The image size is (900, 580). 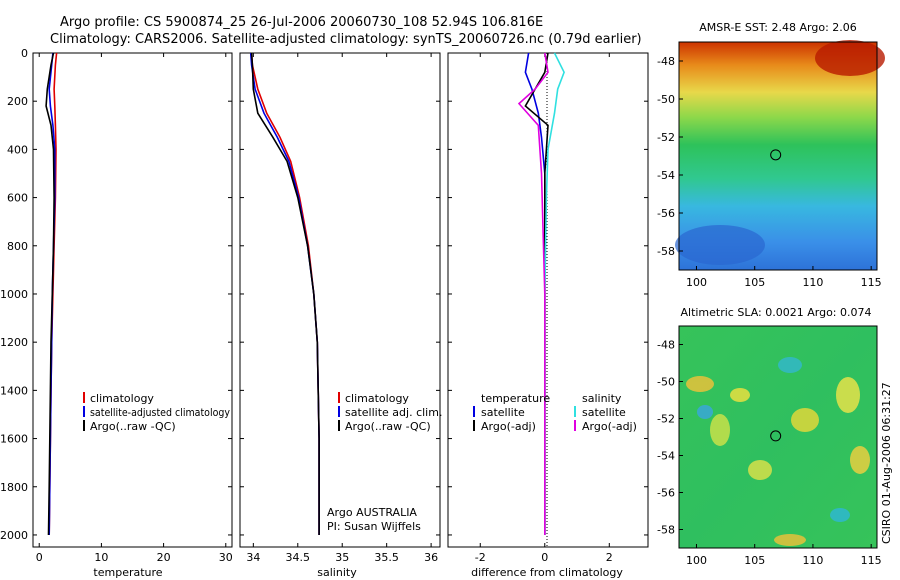 What do you see at coordinates (508, 426) in the screenshot?
I see `legend-label-temp-argo: Argo(-adj)` at bounding box center [508, 426].